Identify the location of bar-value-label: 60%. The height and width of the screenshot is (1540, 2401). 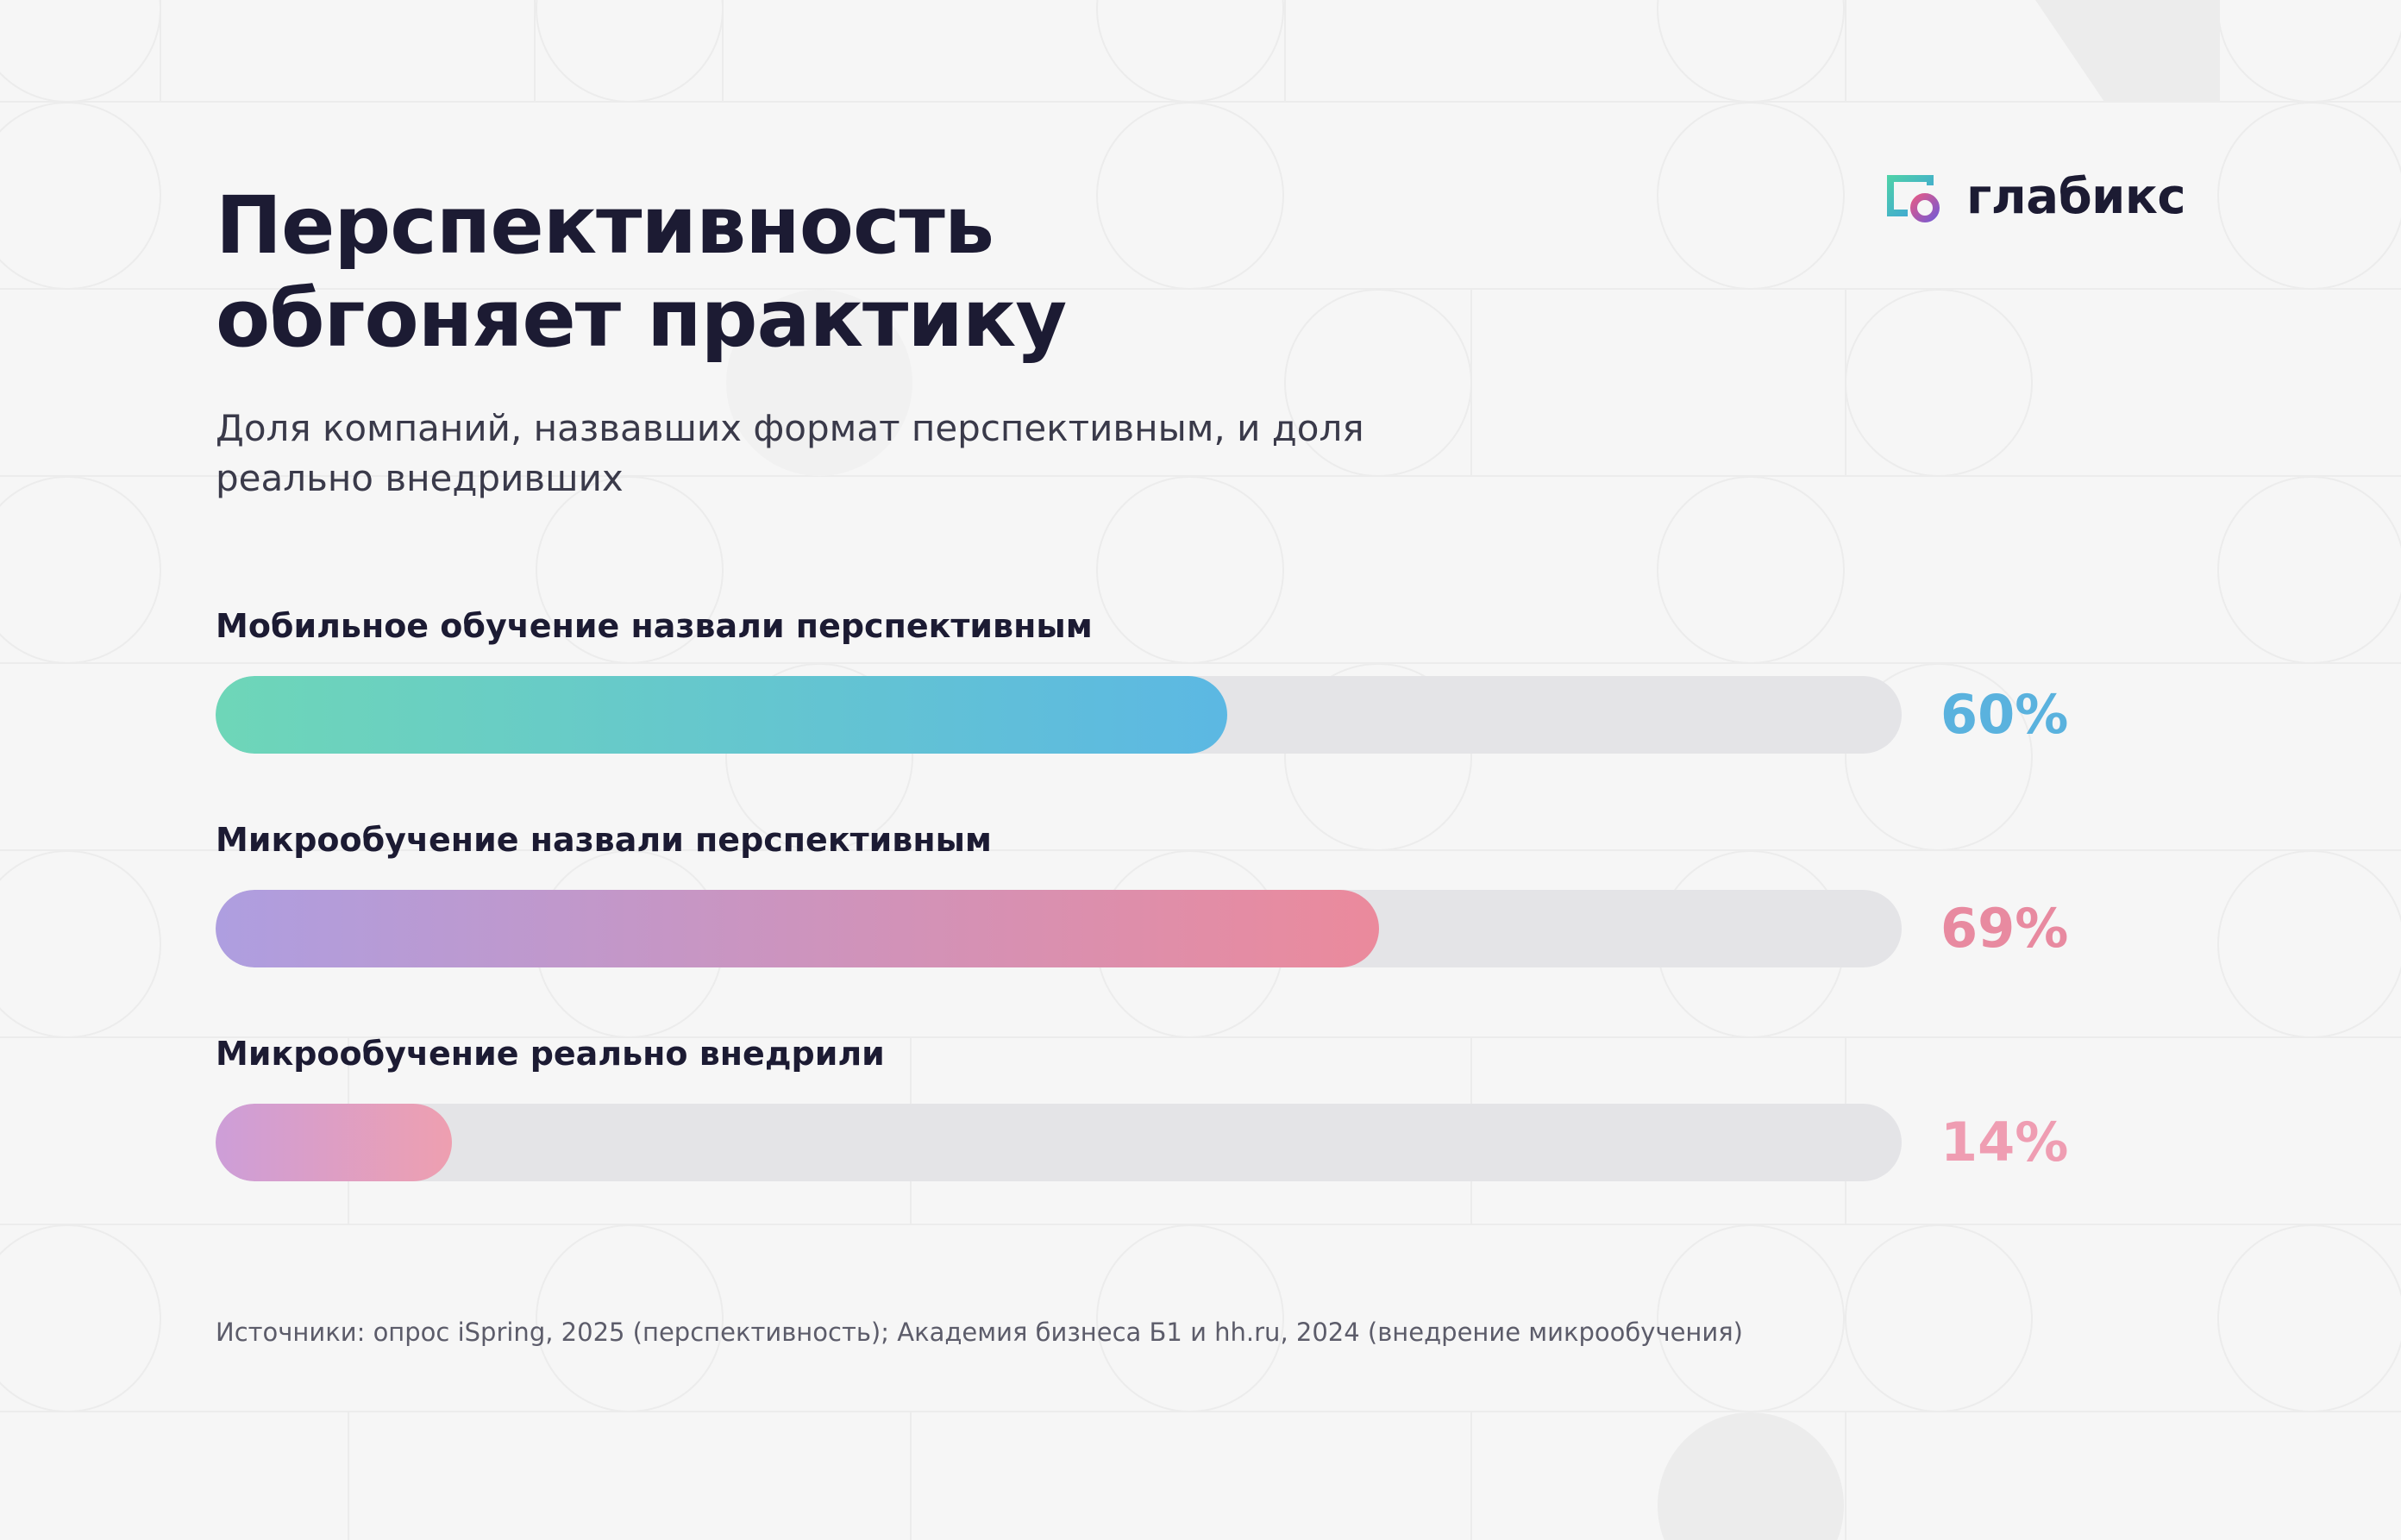
(2005, 714).